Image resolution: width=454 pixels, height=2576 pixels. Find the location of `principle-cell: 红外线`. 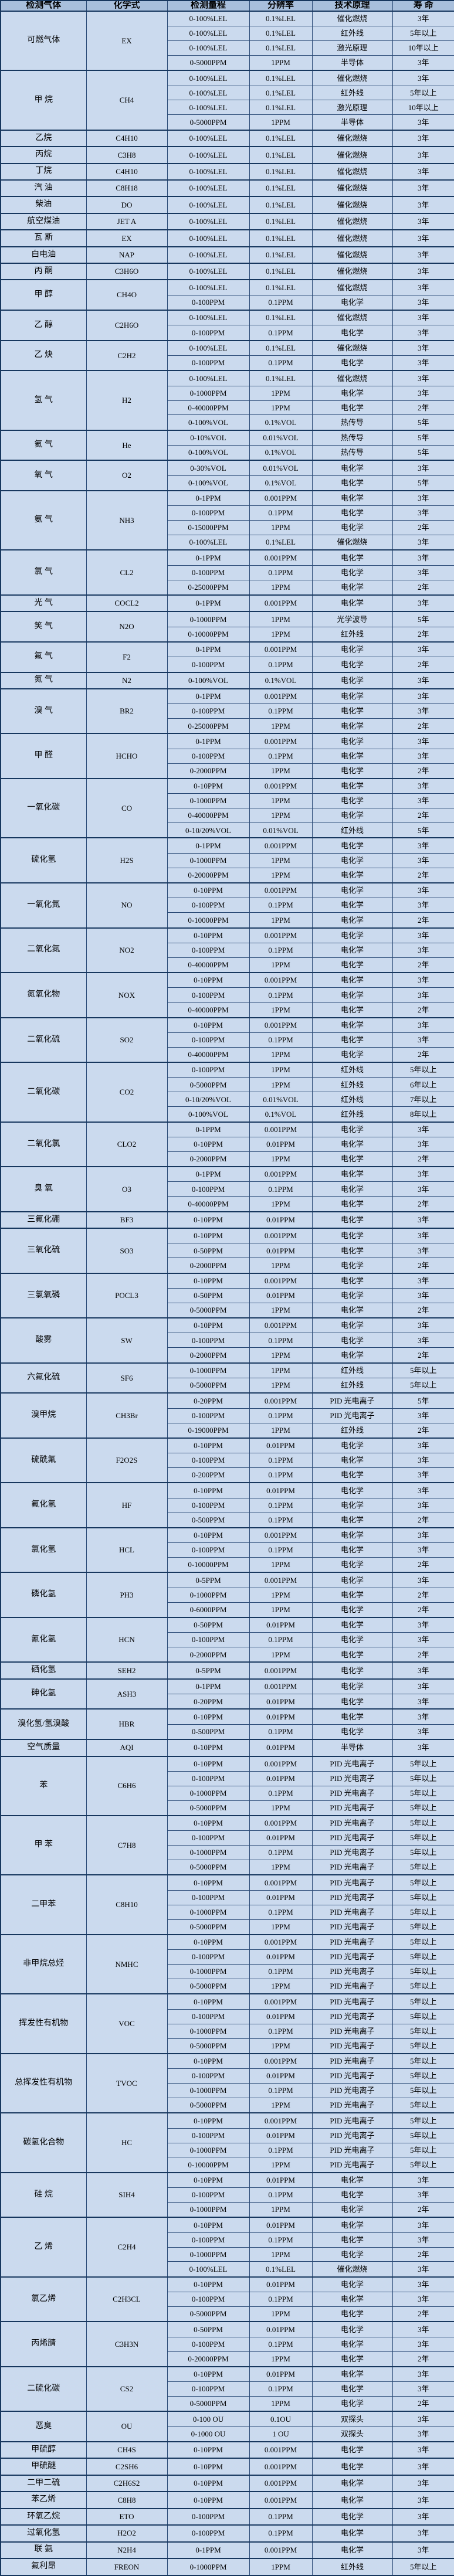

principle-cell: 红外线 is located at coordinates (352, 1386).